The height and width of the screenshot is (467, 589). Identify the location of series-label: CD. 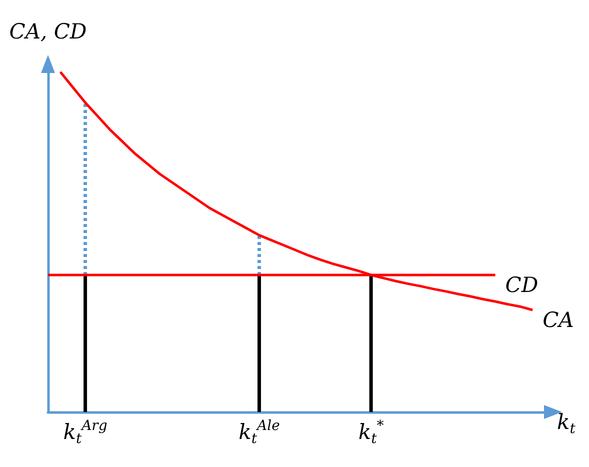
(521, 284).